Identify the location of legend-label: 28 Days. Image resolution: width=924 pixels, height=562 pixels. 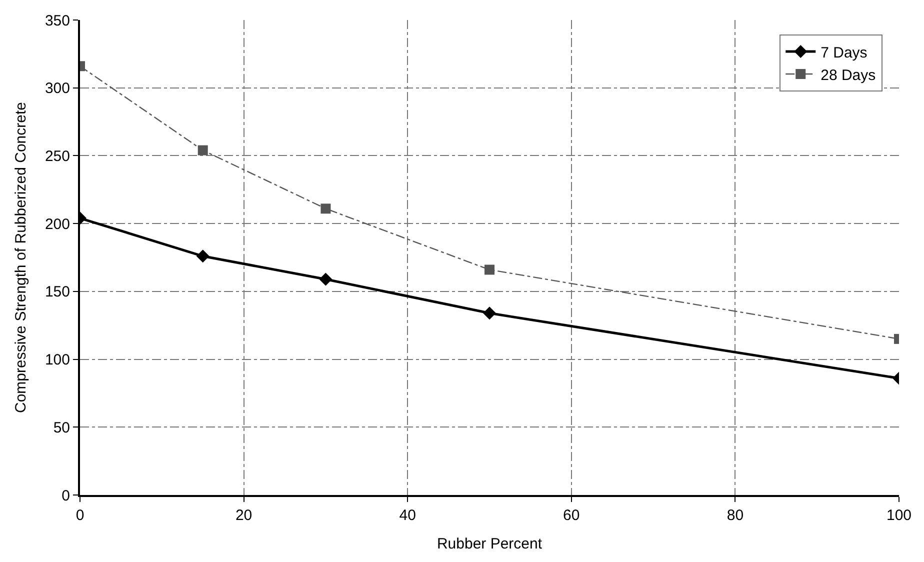
(848, 75).